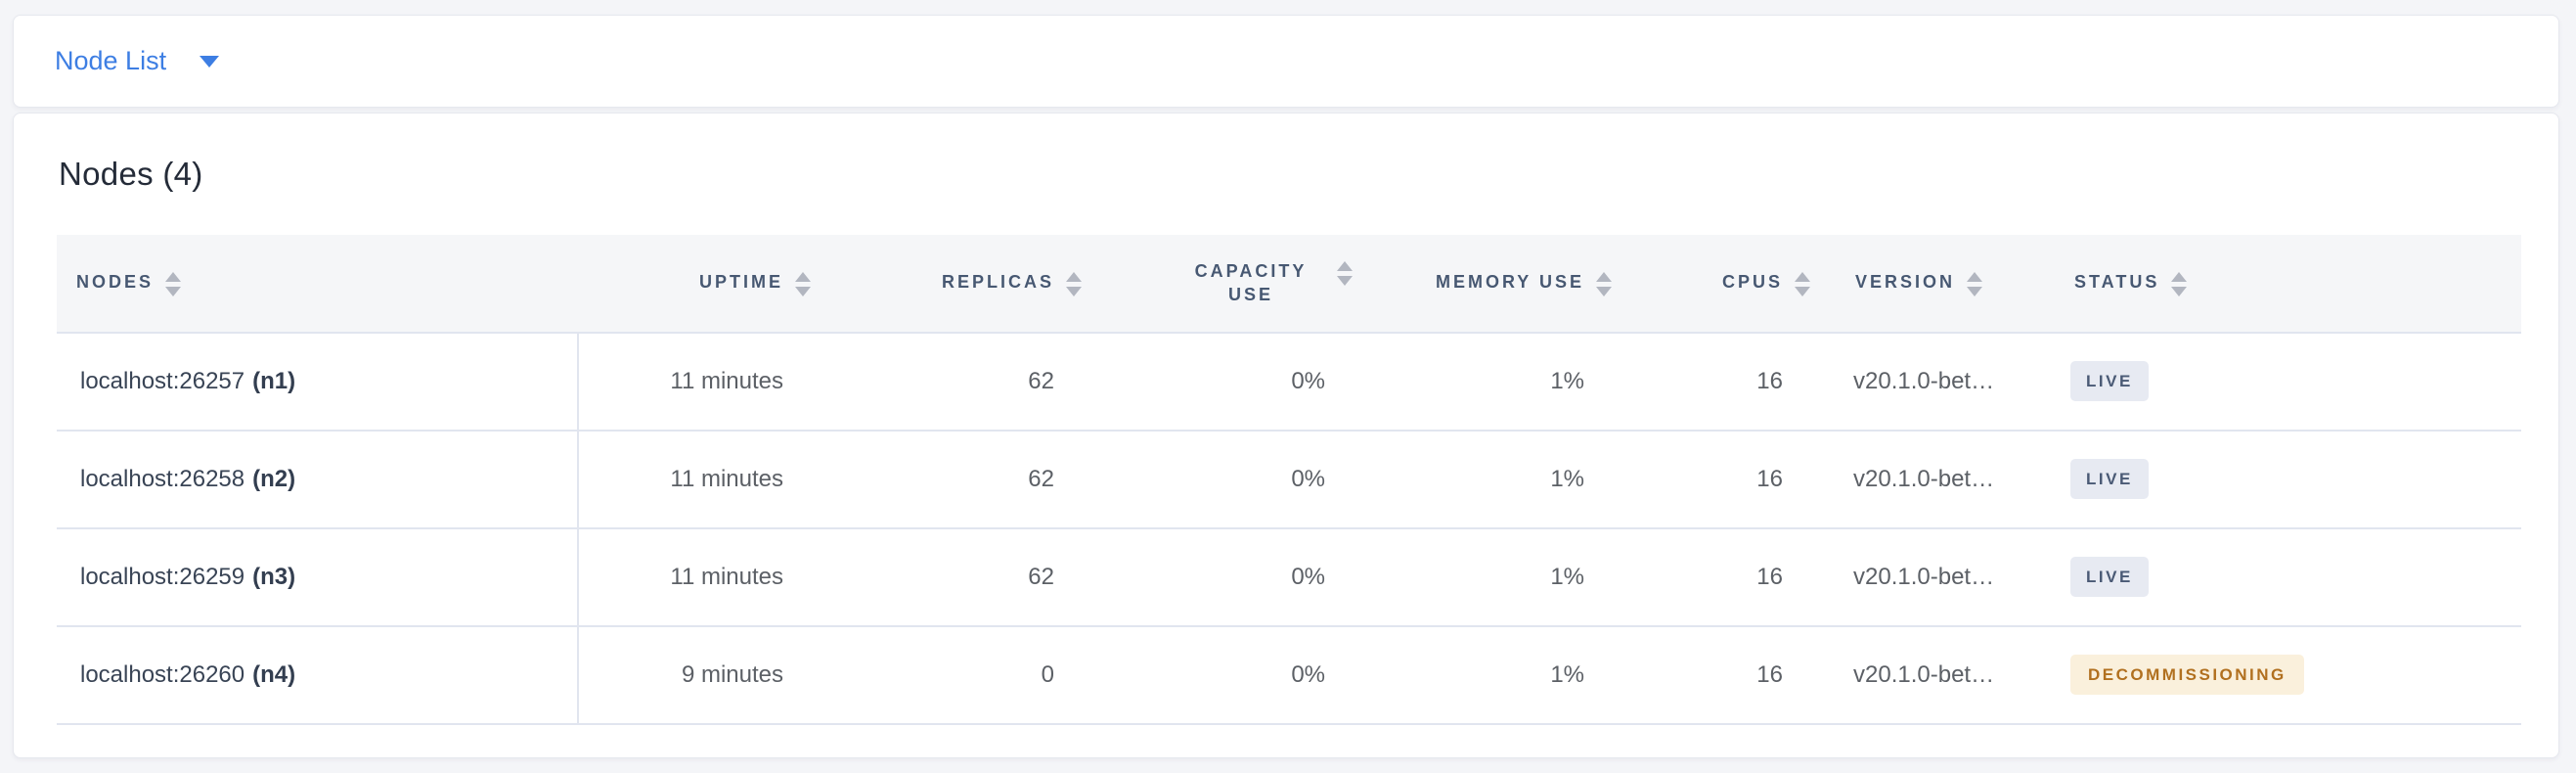 The width and height of the screenshot is (2576, 773). I want to click on node-link: localhost:26257 (n1), so click(188, 381).